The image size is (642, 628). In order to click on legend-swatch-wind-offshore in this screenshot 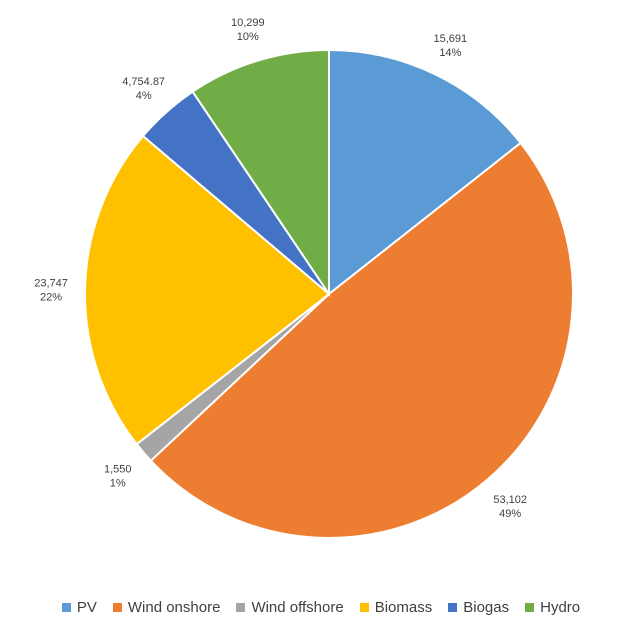, I will do `click(241, 607)`.